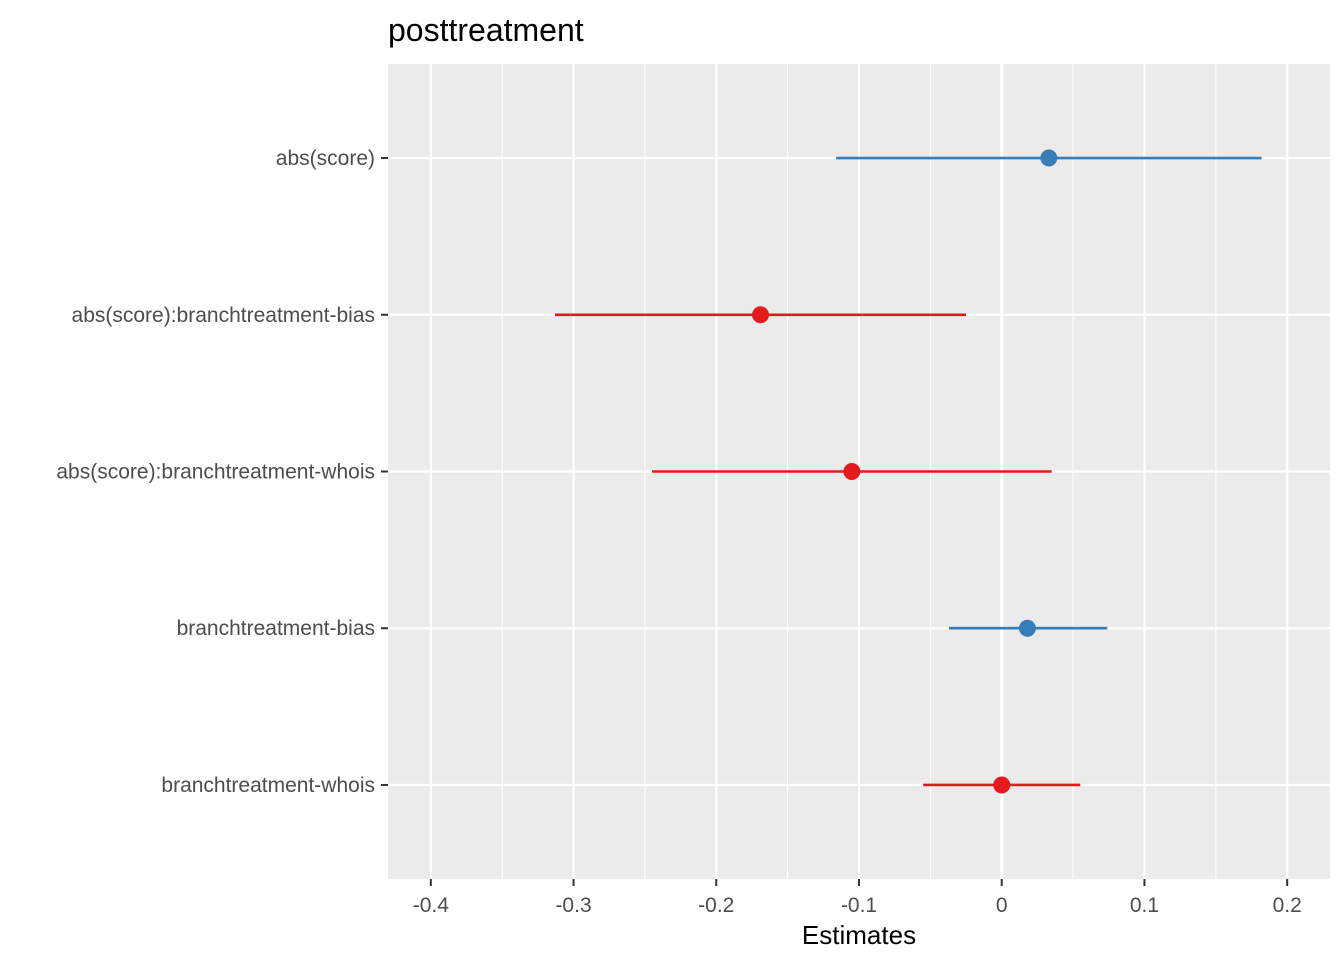  What do you see at coordinates (716, 905) in the screenshot?
I see `x-tick-label: -0.2` at bounding box center [716, 905].